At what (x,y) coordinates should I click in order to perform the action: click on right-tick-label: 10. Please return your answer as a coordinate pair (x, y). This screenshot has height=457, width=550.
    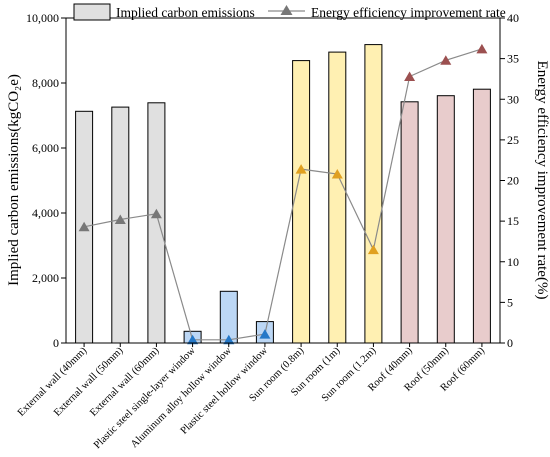
    Looking at the image, I should click on (513, 262).